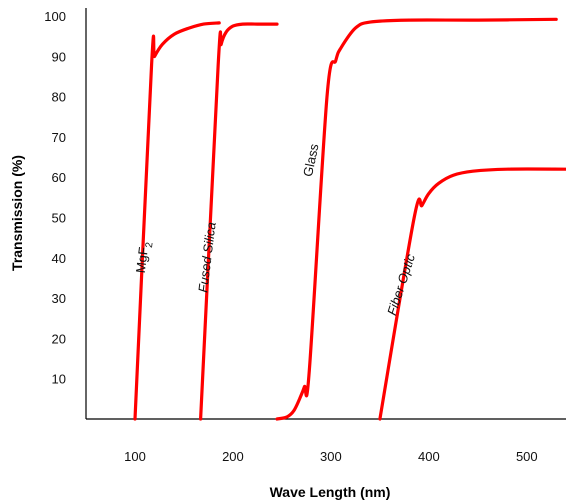 The height and width of the screenshot is (504, 566). I want to click on series-label: Fiber Optic, so click(401, 285).